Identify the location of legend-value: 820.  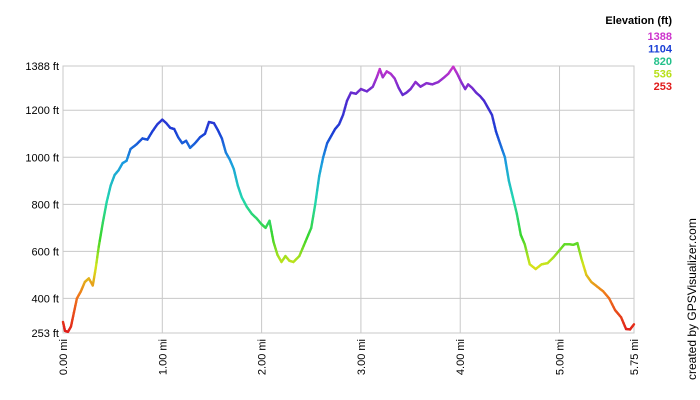
(663, 62).